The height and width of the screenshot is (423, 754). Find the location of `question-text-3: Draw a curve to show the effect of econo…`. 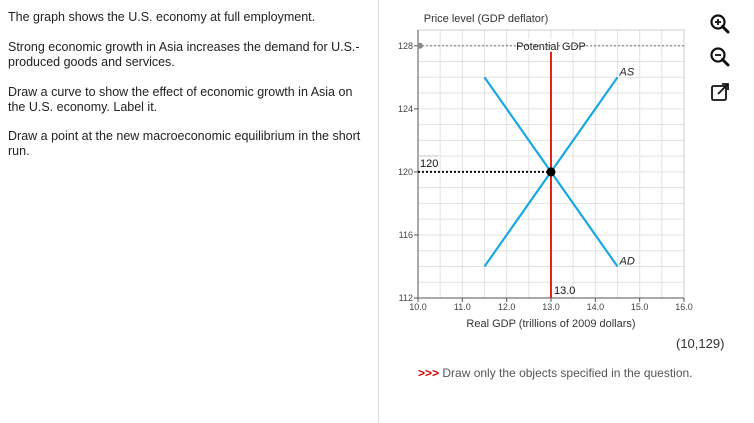

question-text-3: Draw a curve to show the effect of econo… is located at coordinates (180, 99).